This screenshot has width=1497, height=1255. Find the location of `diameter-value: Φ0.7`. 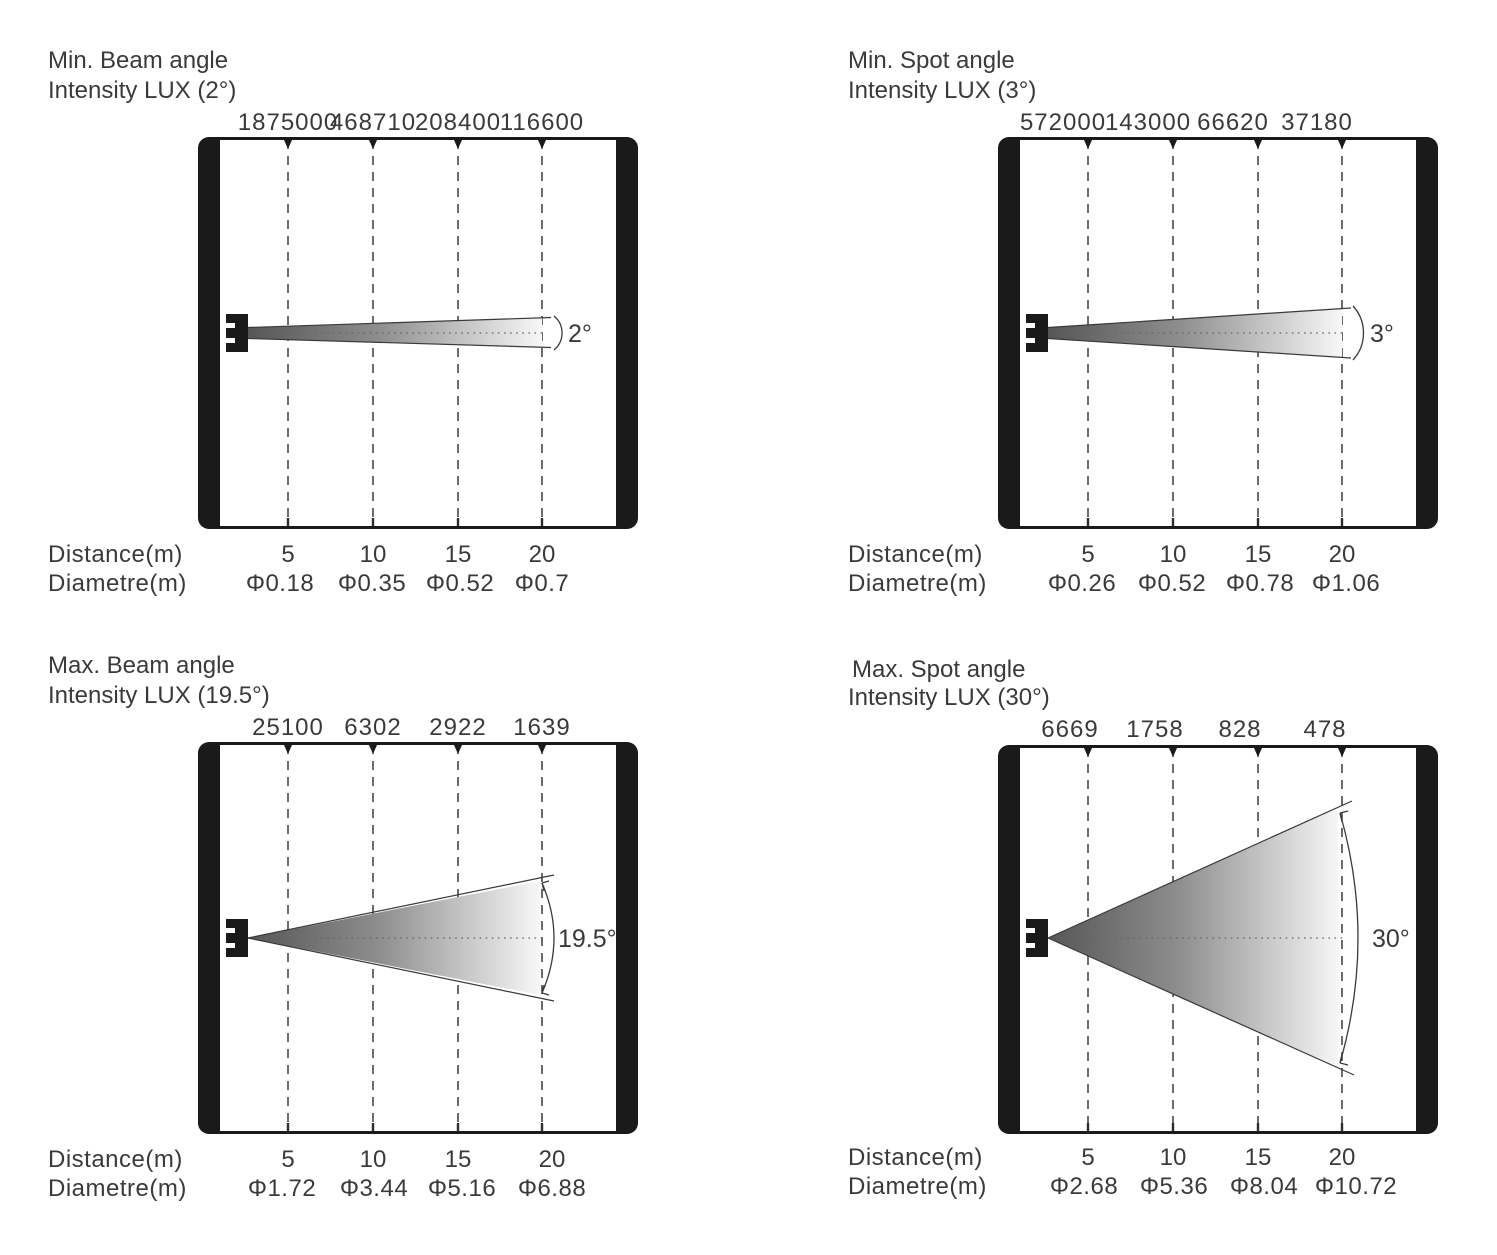

diameter-value: Φ0.7 is located at coordinates (542, 583).